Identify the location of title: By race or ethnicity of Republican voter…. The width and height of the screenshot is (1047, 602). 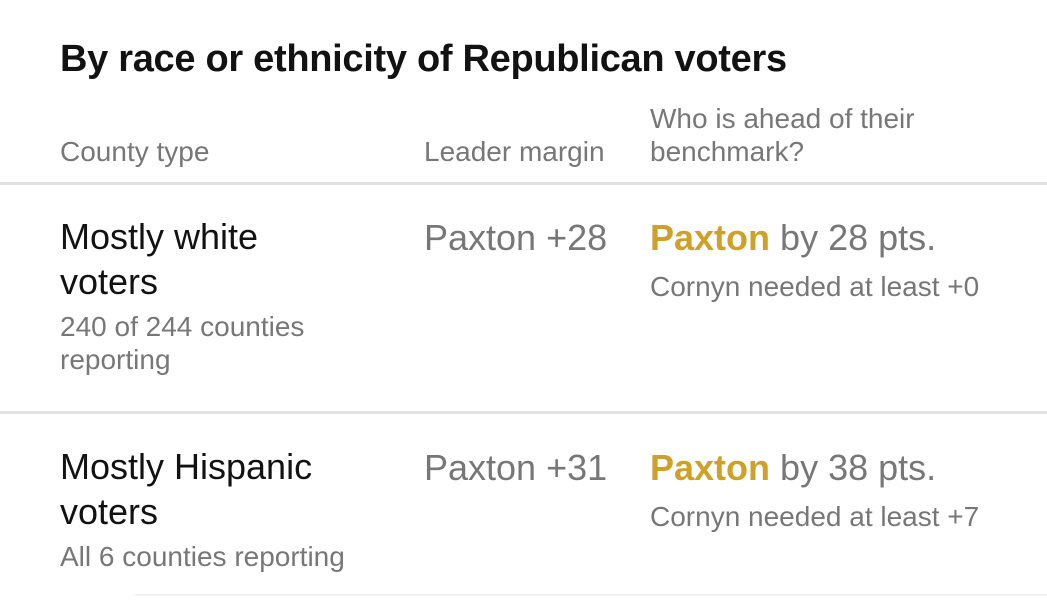
(423, 59).